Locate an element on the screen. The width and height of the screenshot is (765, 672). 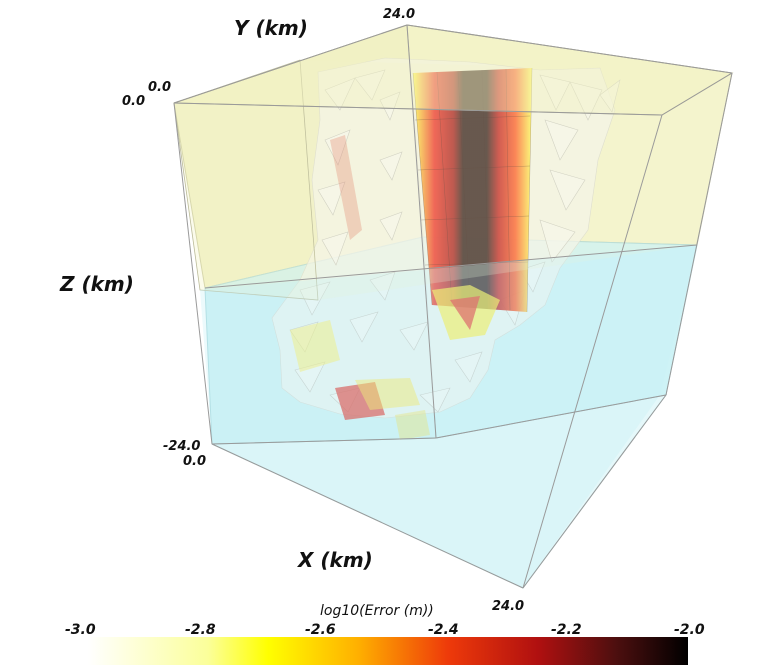
colorbar-tick: -3.0 is located at coordinates (80, 630).